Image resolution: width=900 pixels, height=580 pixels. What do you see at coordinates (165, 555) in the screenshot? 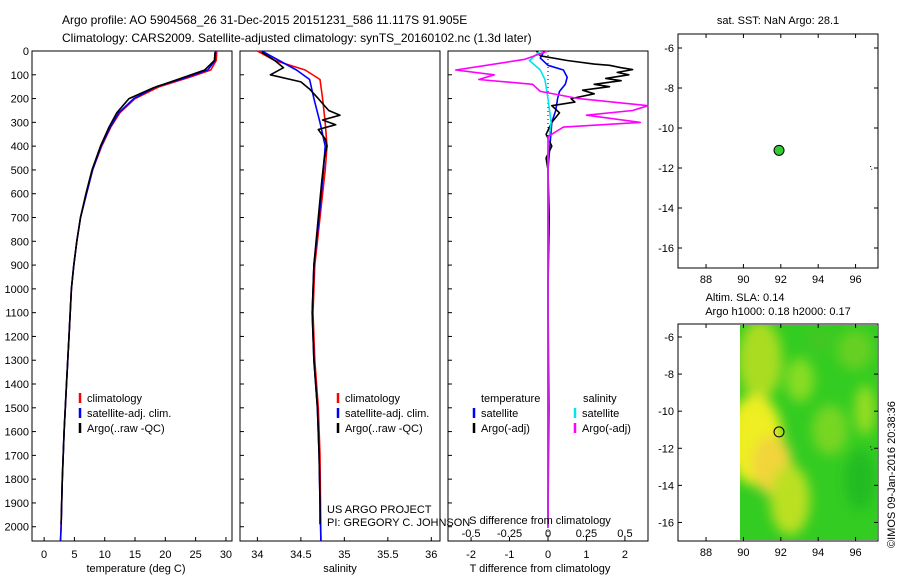
I see `x-tick-label: 20` at bounding box center [165, 555].